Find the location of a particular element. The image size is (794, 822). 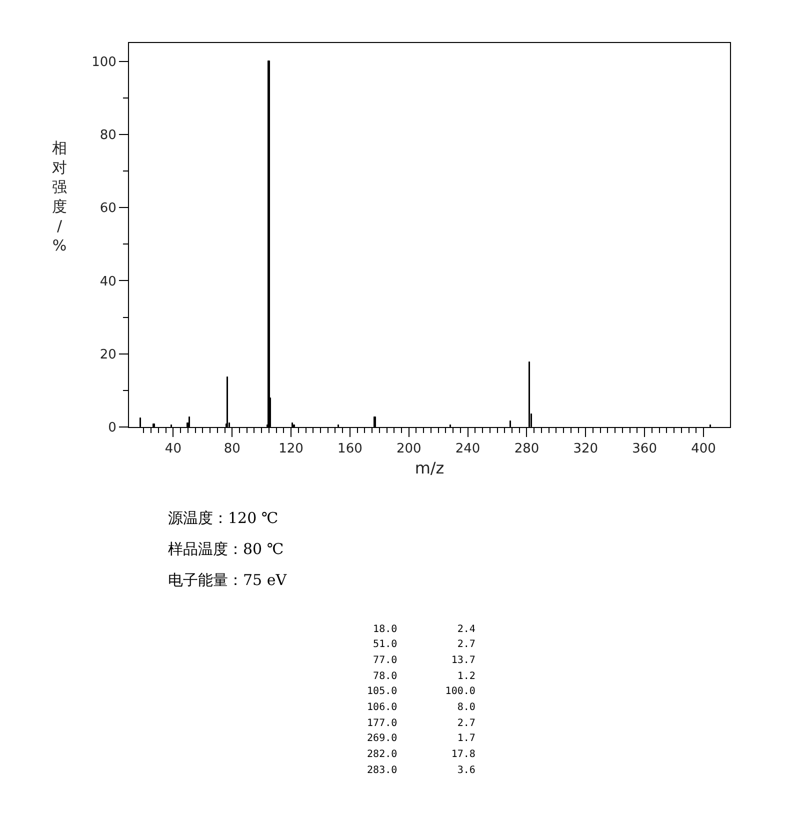

x-tick-label: 240 is located at coordinates (467, 449).